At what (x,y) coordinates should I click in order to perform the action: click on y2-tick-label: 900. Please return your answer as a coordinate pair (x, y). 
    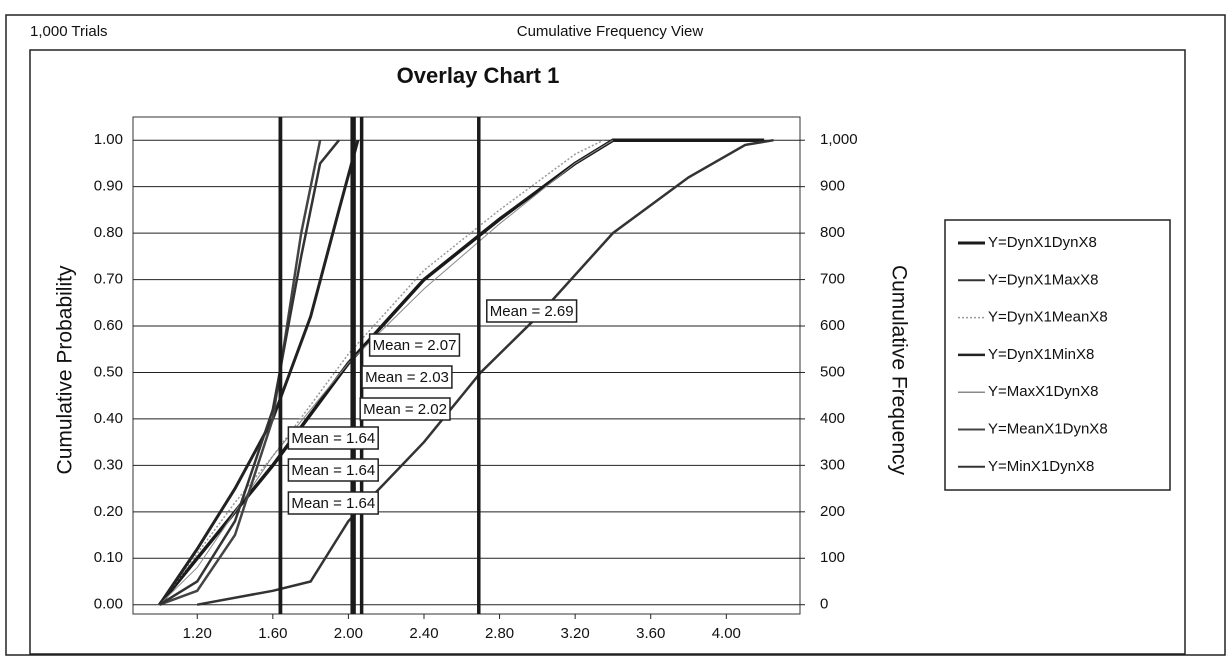
    Looking at the image, I should click on (832, 186).